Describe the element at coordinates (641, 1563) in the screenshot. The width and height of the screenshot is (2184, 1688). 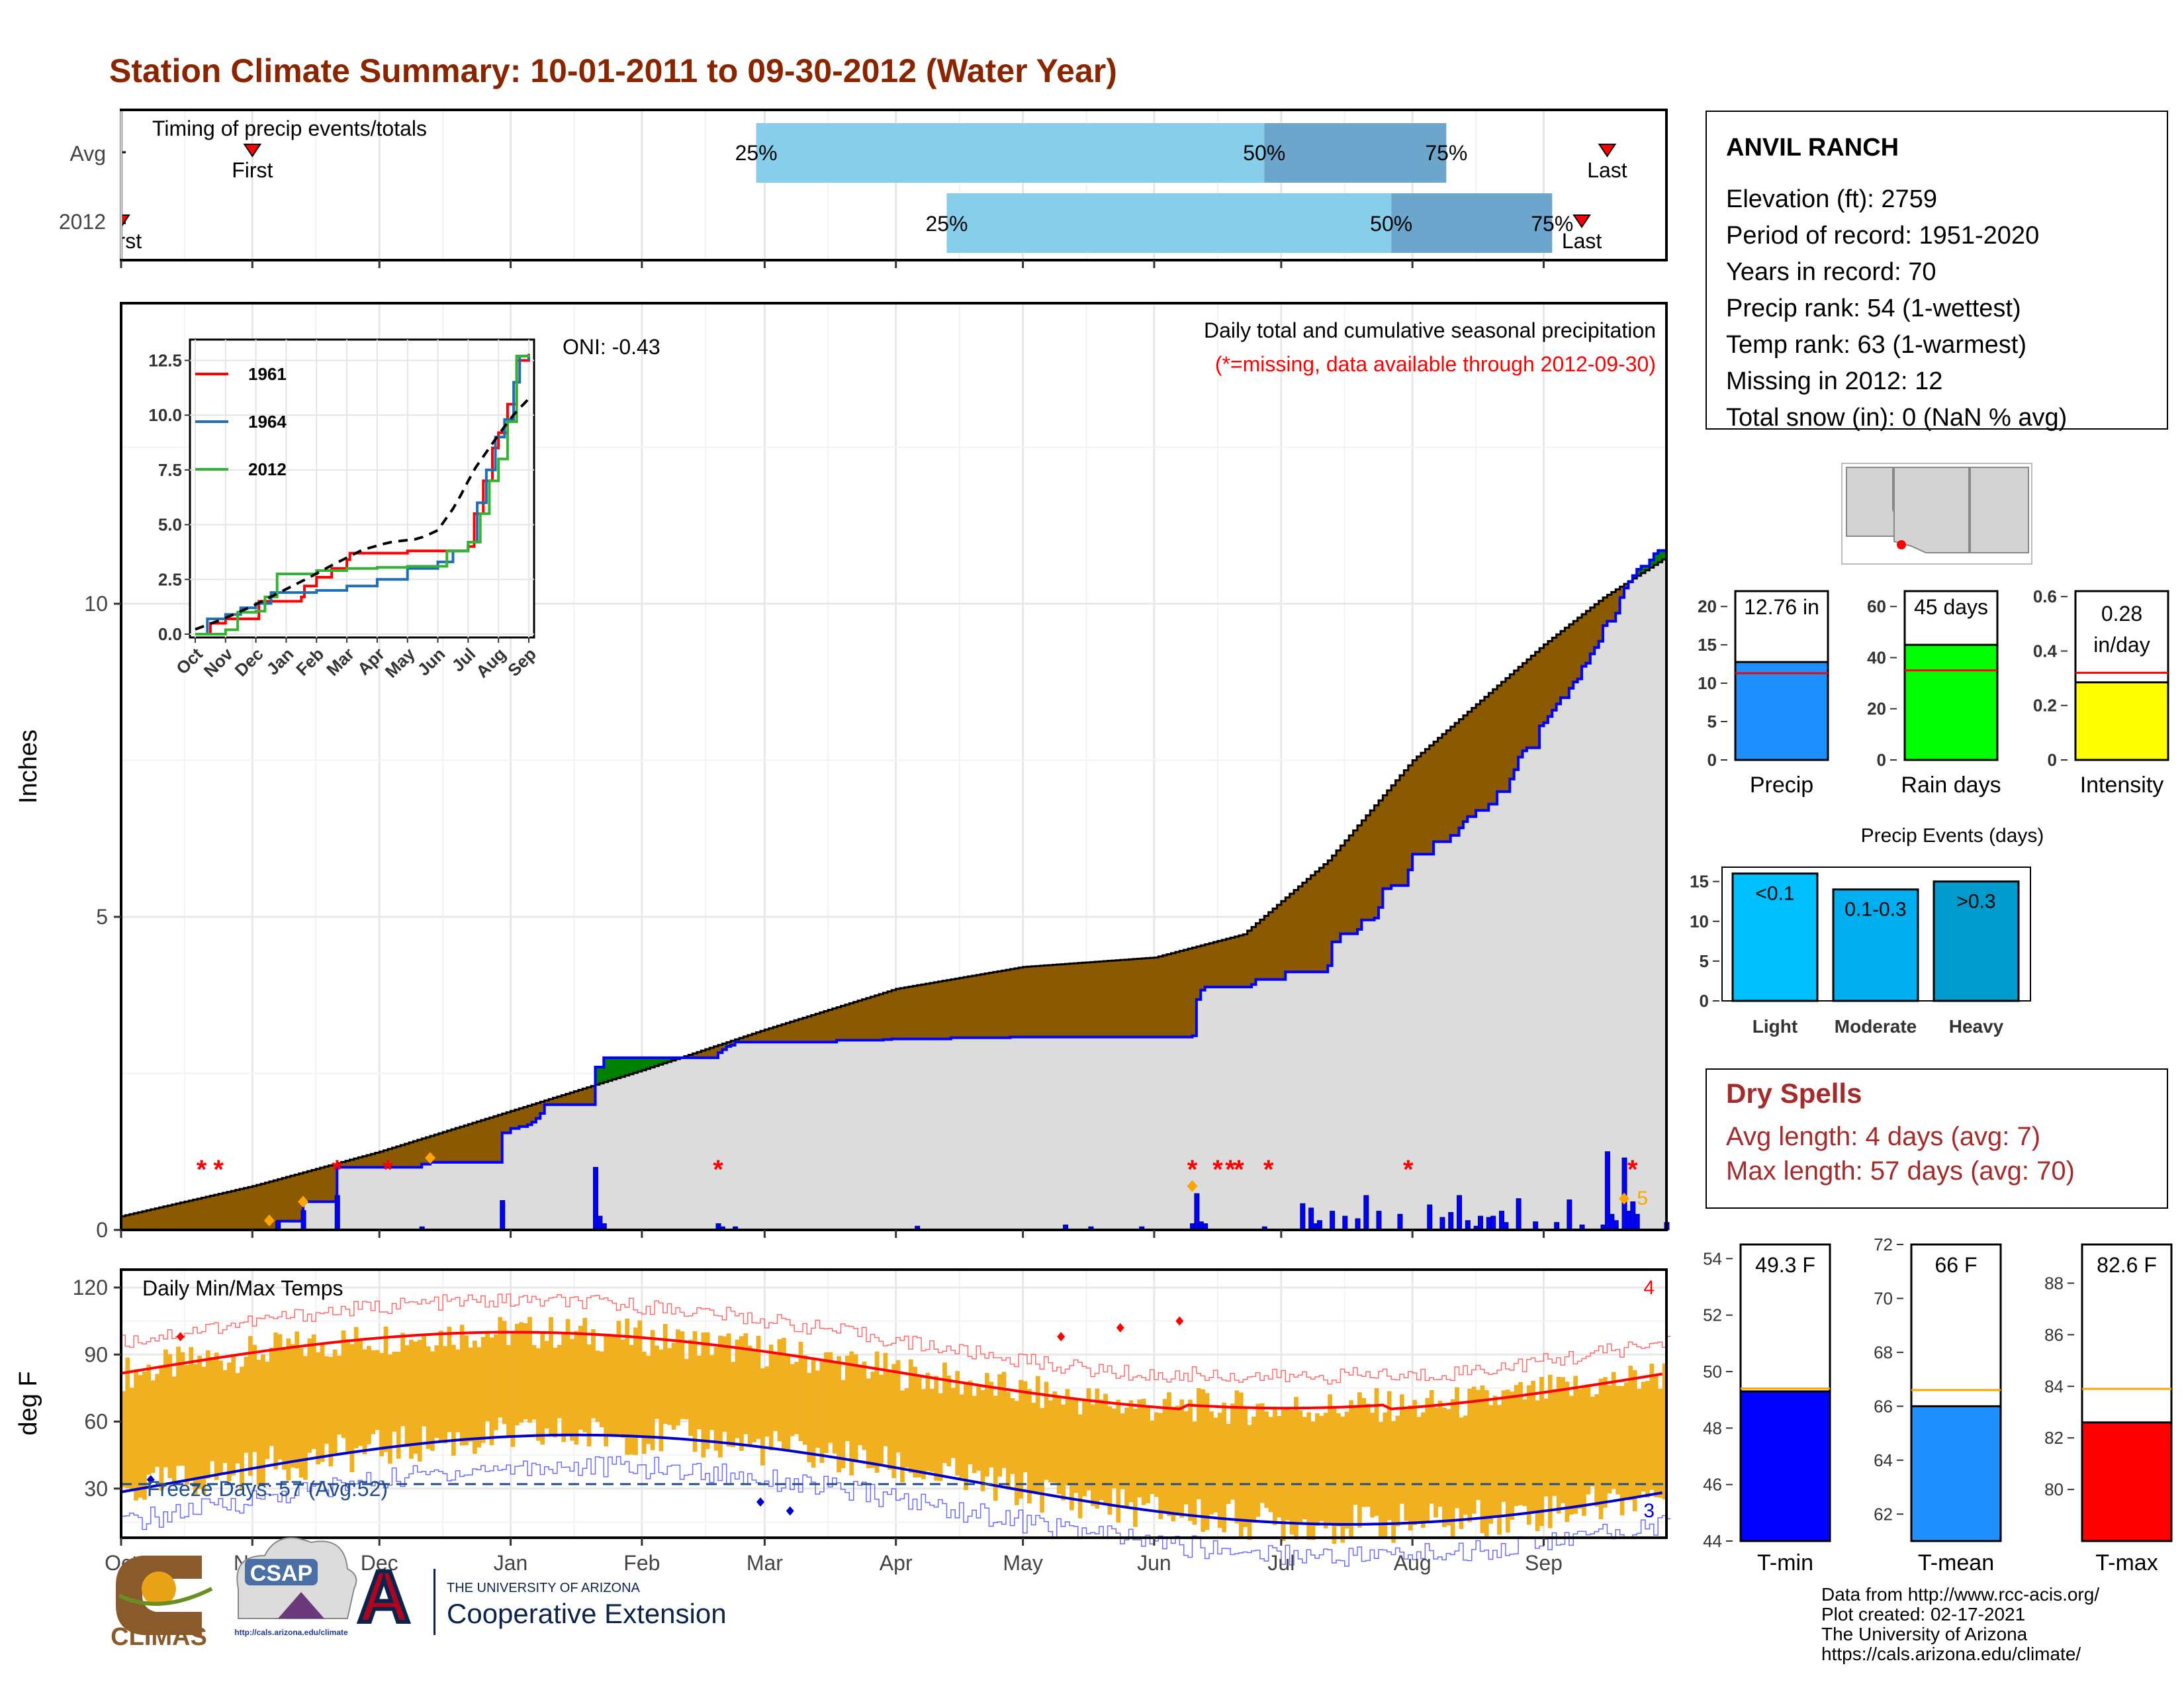
I see `x-month-label: Feb` at that location.